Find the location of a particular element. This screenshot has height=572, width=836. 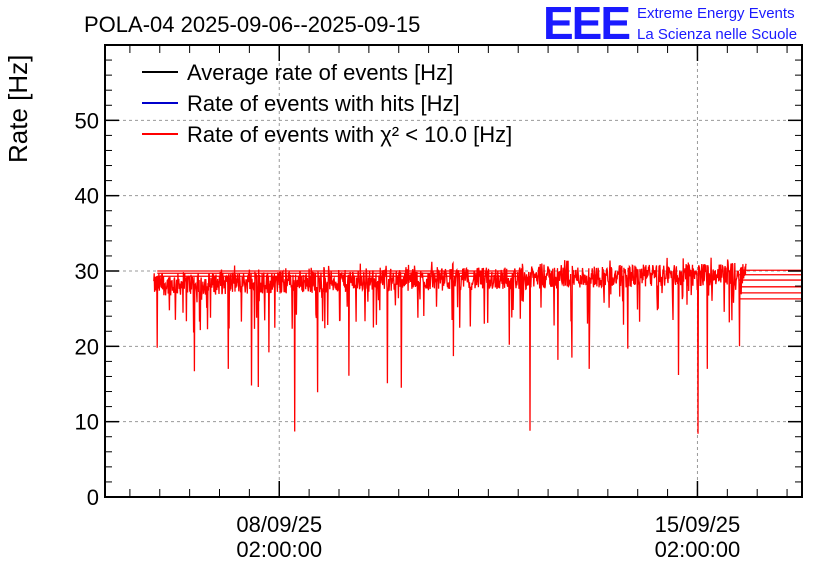

y-tick-label: 30 is located at coordinates (87, 271).